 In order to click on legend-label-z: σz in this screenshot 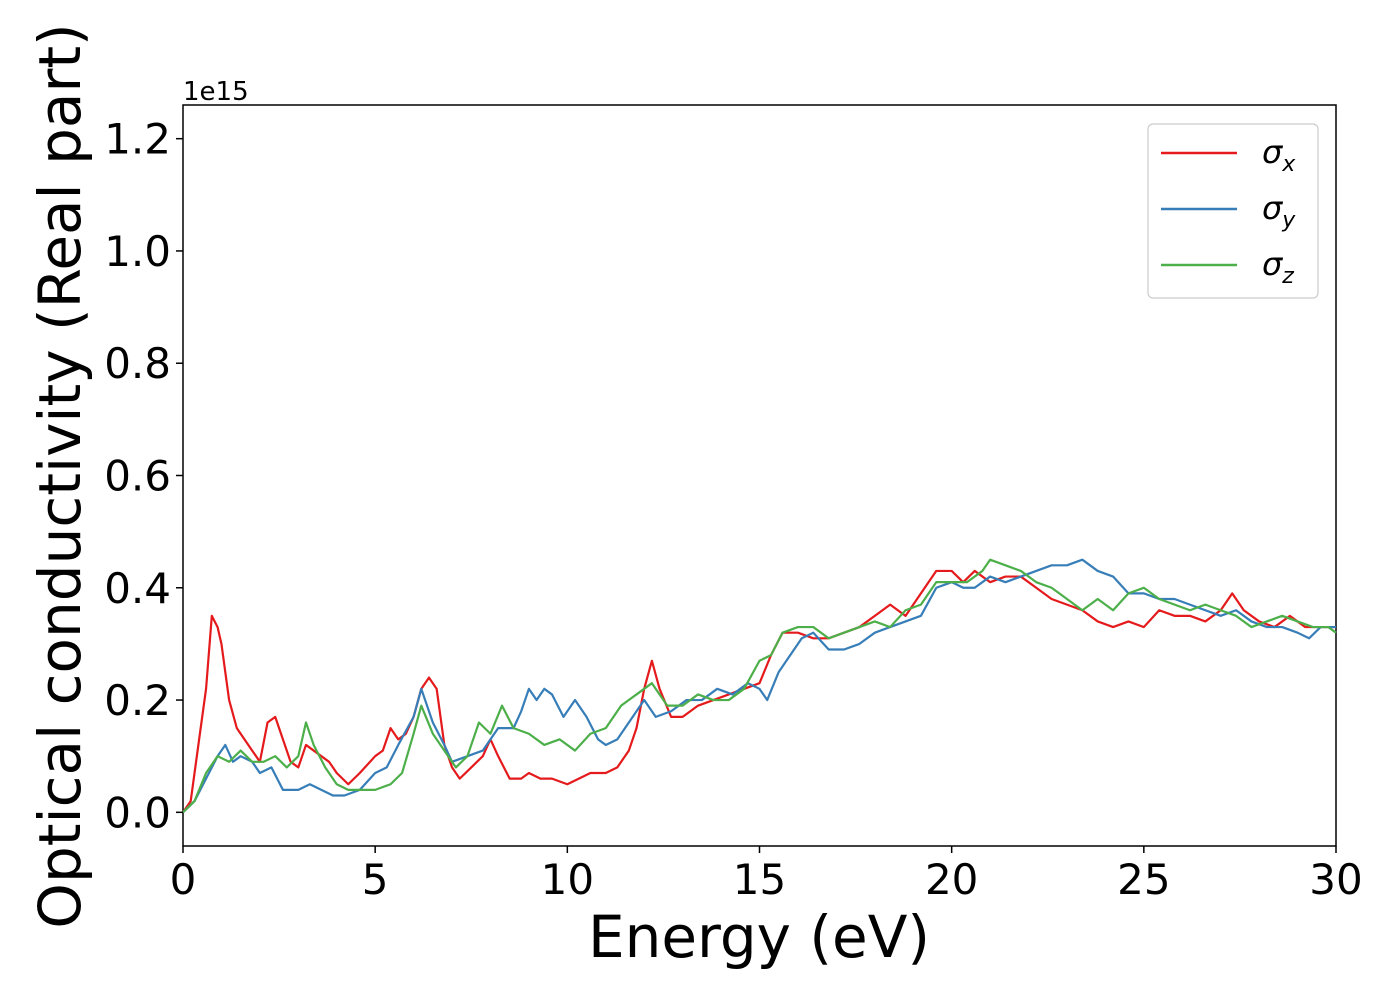, I will do `click(1278, 267)`.